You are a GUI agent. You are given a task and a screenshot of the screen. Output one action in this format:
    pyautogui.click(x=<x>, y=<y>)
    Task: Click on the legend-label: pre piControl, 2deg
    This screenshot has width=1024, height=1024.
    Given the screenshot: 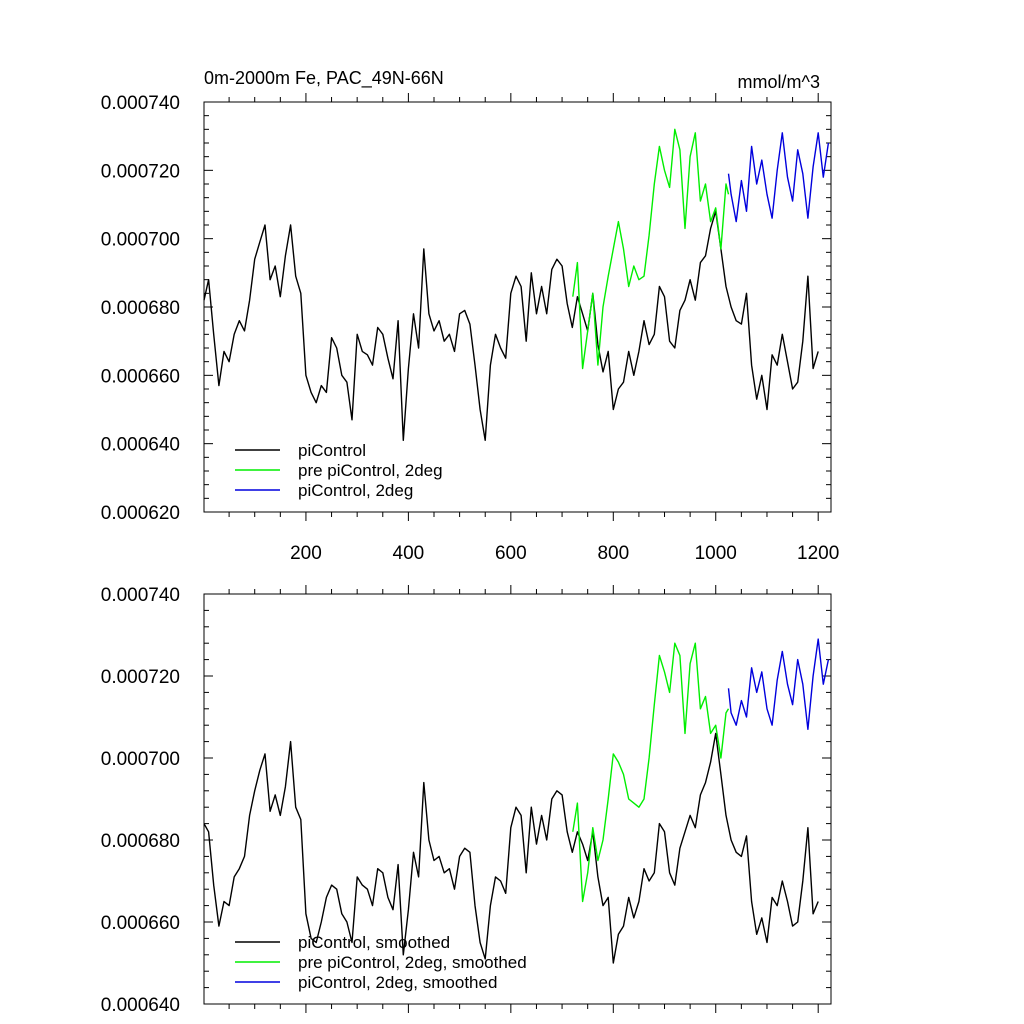 What is the action you would take?
    pyautogui.click(x=370, y=470)
    